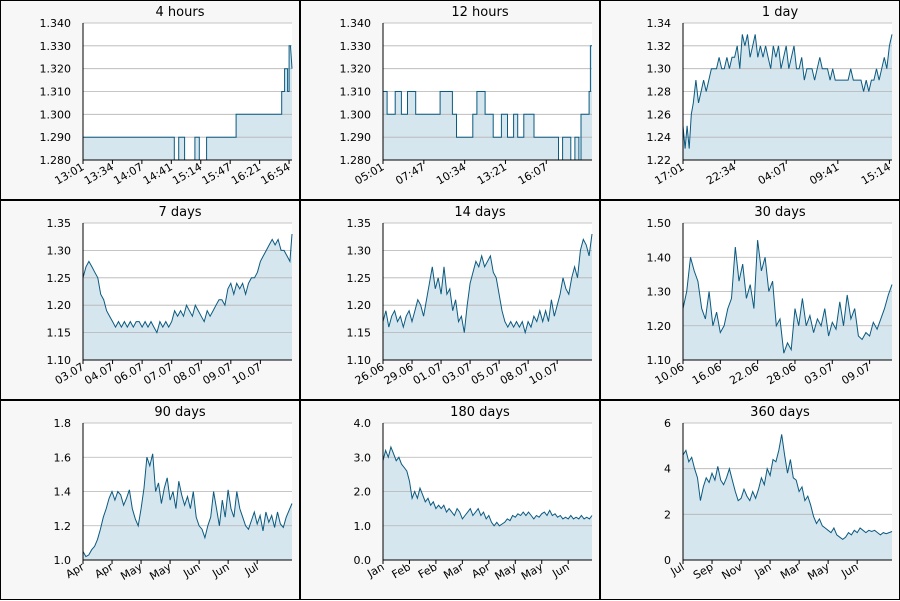 This screenshot has width=900, height=601. I want to click on x-tick-label: 07:47, so click(410, 173).